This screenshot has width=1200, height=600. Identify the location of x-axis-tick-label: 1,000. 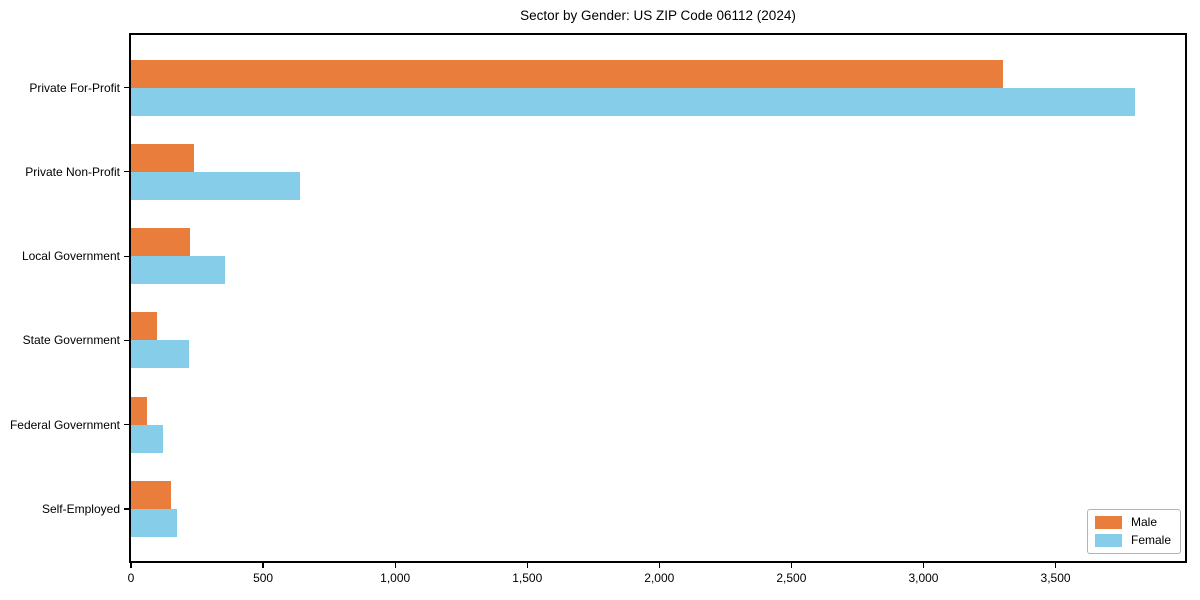
(395, 578).